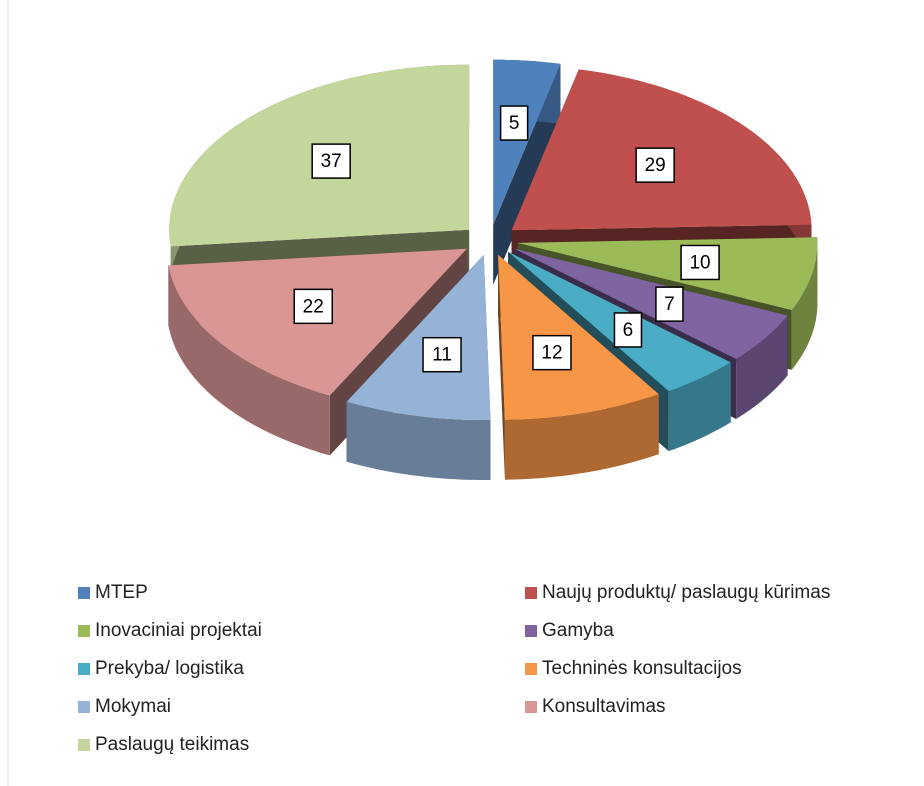 Image resolution: width=924 pixels, height=786 pixels. I want to click on data-label: 10, so click(699, 262).